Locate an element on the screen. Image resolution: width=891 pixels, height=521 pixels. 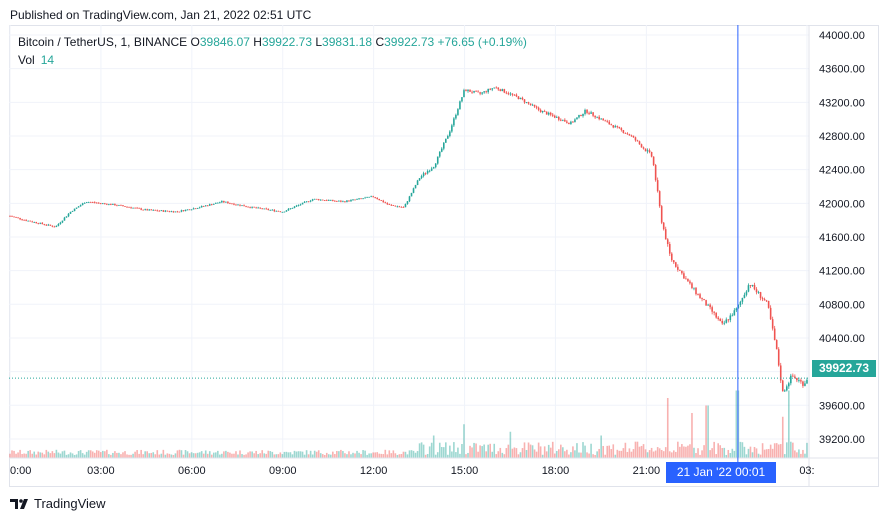
x-tick-label: 15:00 is located at coordinates (465, 471).